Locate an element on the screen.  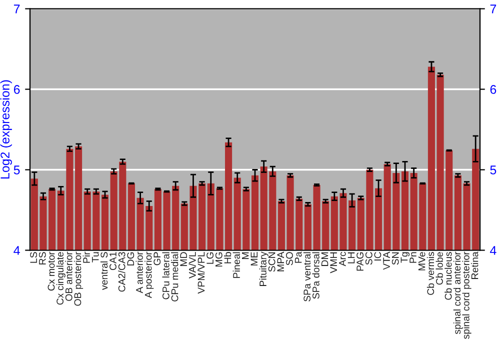
x-tick-label: GP is located at coordinates (157, 259).